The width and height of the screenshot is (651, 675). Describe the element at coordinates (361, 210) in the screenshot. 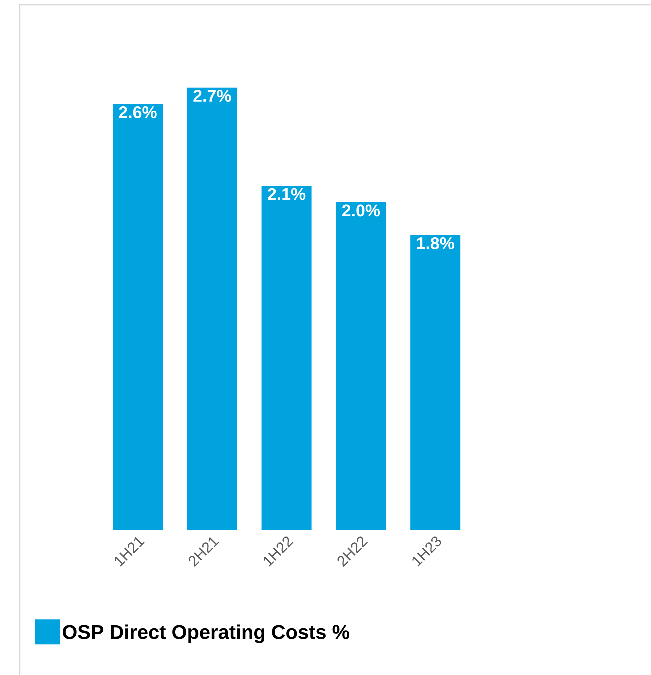

I see `data-label: 2.0%` at that location.